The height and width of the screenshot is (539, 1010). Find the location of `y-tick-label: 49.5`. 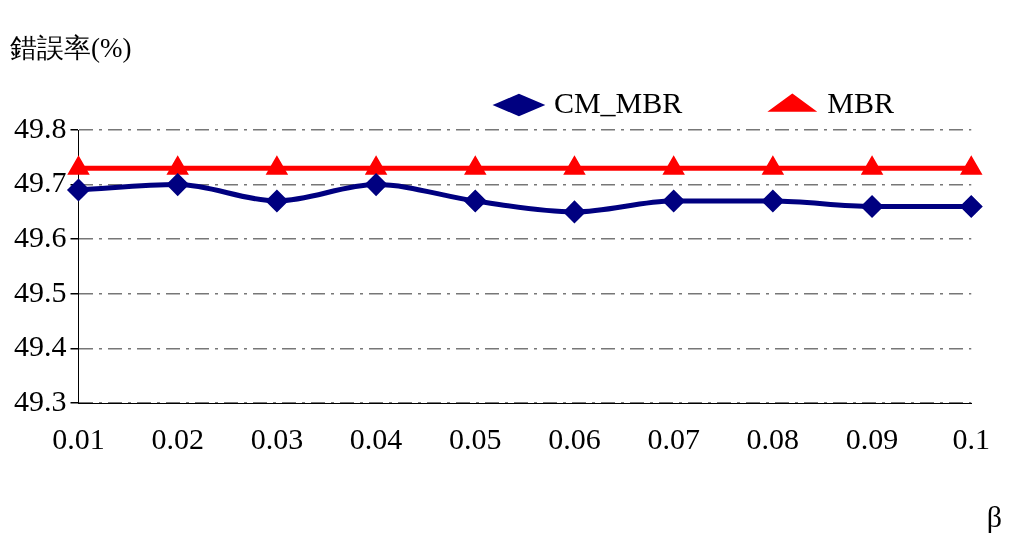

y-tick-label: 49.5 is located at coordinates (40, 291).